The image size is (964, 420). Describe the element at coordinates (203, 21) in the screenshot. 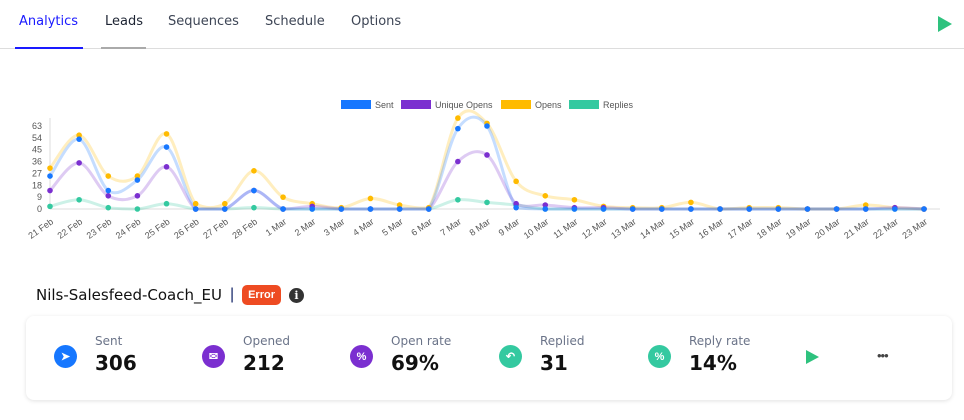

I see `tab-sequences: Sequences` at that location.